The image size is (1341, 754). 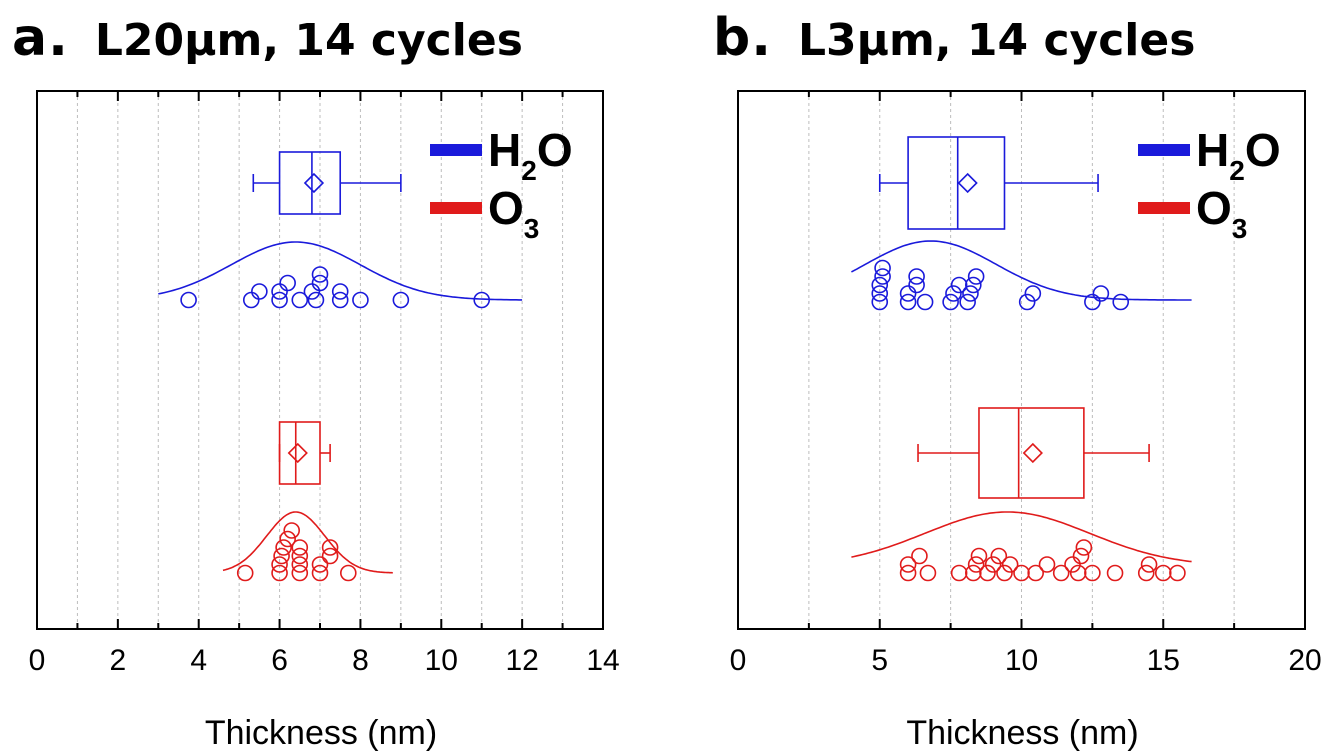 What do you see at coordinates (1163, 660) in the screenshot?
I see `x-tick-label: 15` at bounding box center [1163, 660].